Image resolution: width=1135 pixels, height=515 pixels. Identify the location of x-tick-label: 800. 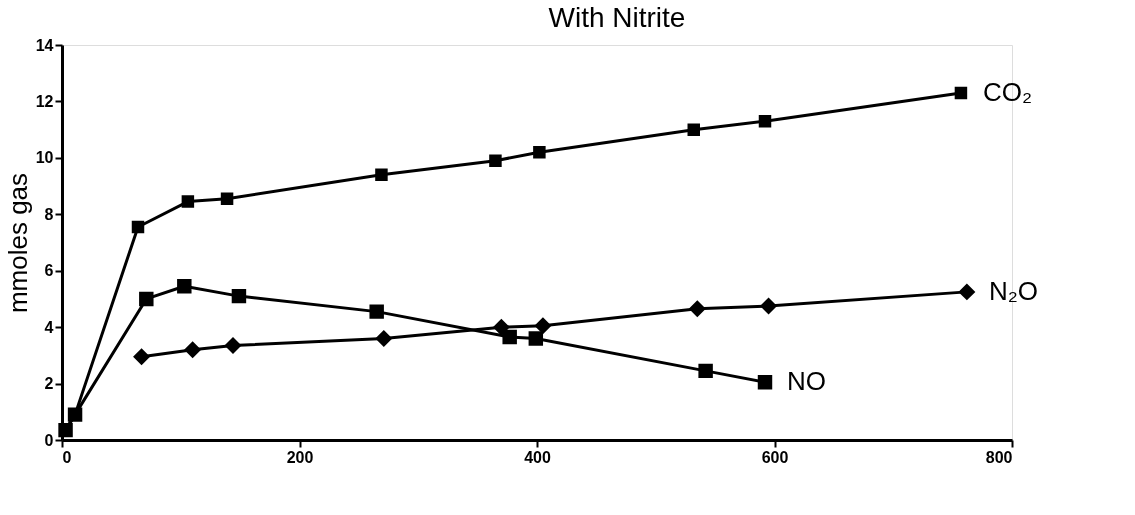
(999, 457).